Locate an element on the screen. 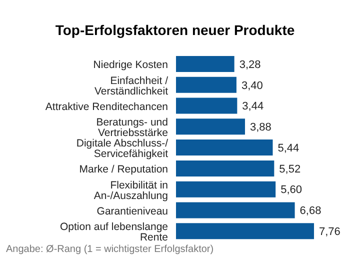 The image size is (350, 262). y-tick-label: Attraktive Renditechancen is located at coordinates (106, 106).